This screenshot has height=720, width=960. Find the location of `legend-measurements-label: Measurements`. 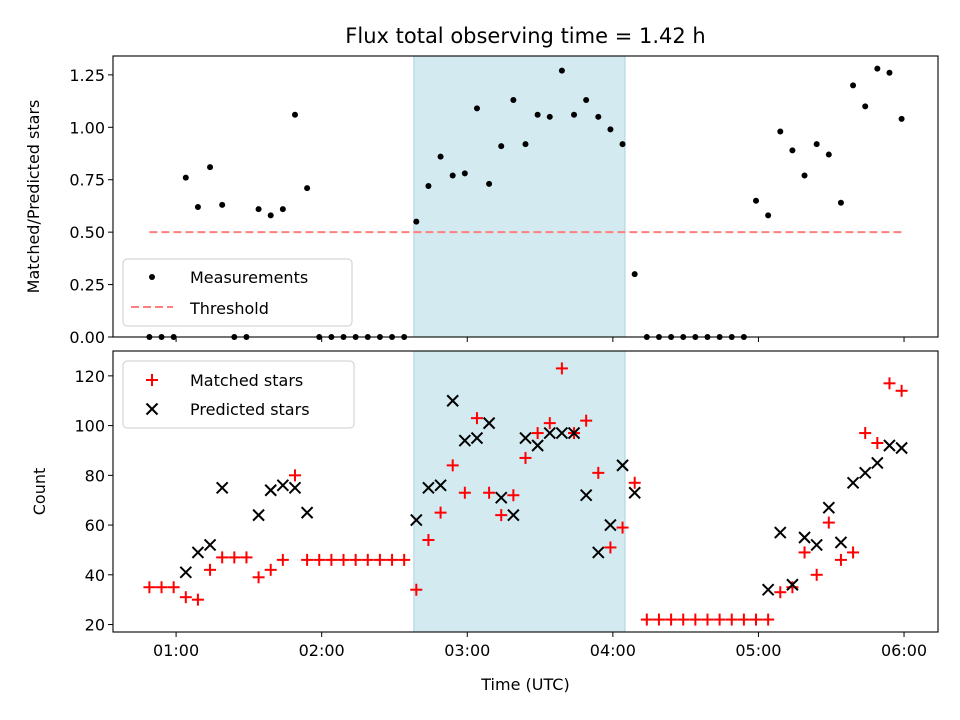

legend-measurements-label: Measurements is located at coordinates (249, 277).